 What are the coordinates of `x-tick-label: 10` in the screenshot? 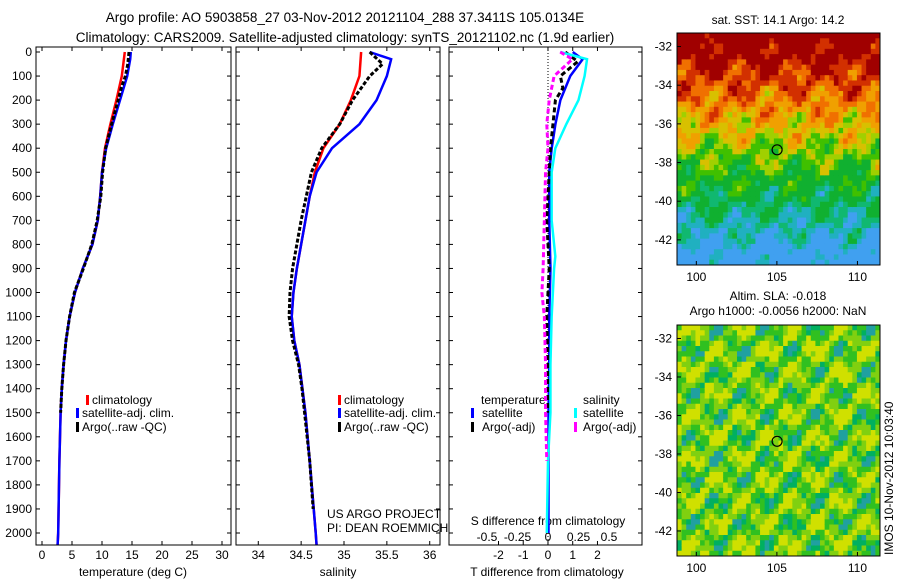 It's located at (102, 555).